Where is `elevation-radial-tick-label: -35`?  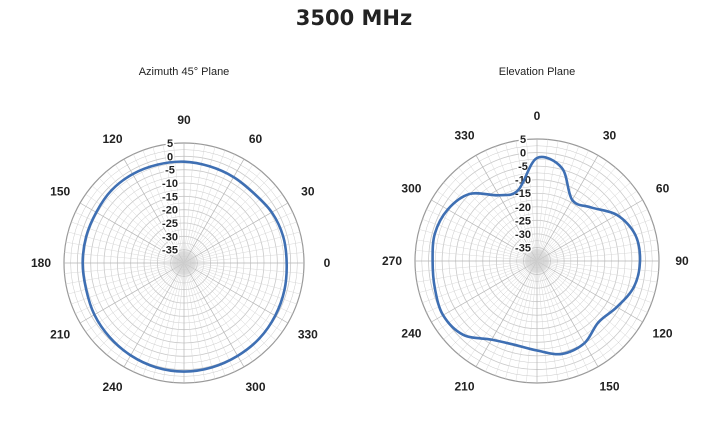 elevation-radial-tick-label: -35 is located at coordinates (523, 248).